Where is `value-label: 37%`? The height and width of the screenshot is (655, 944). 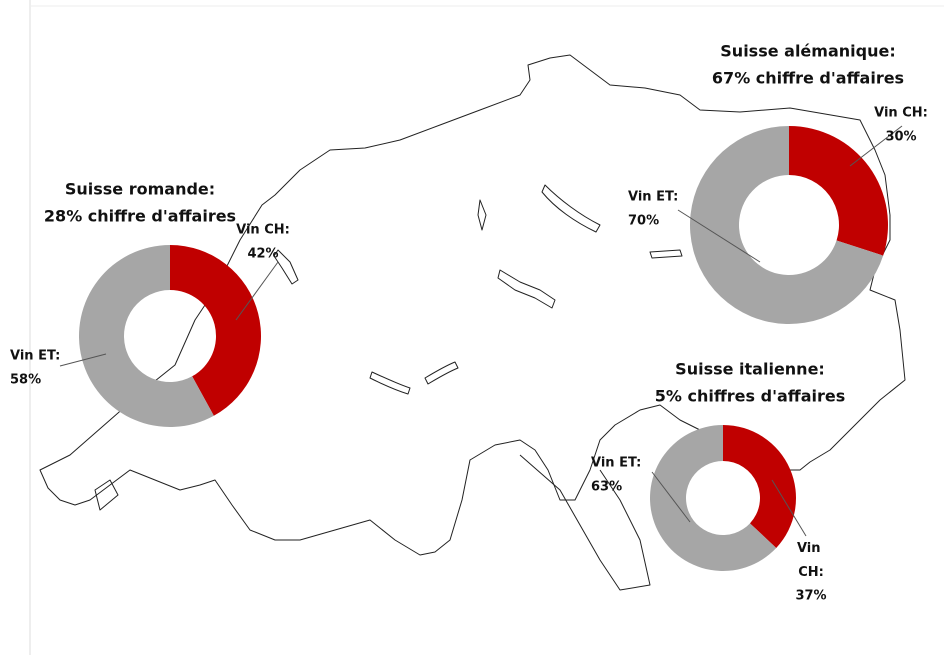 value-label: 37% is located at coordinates (810, 596).